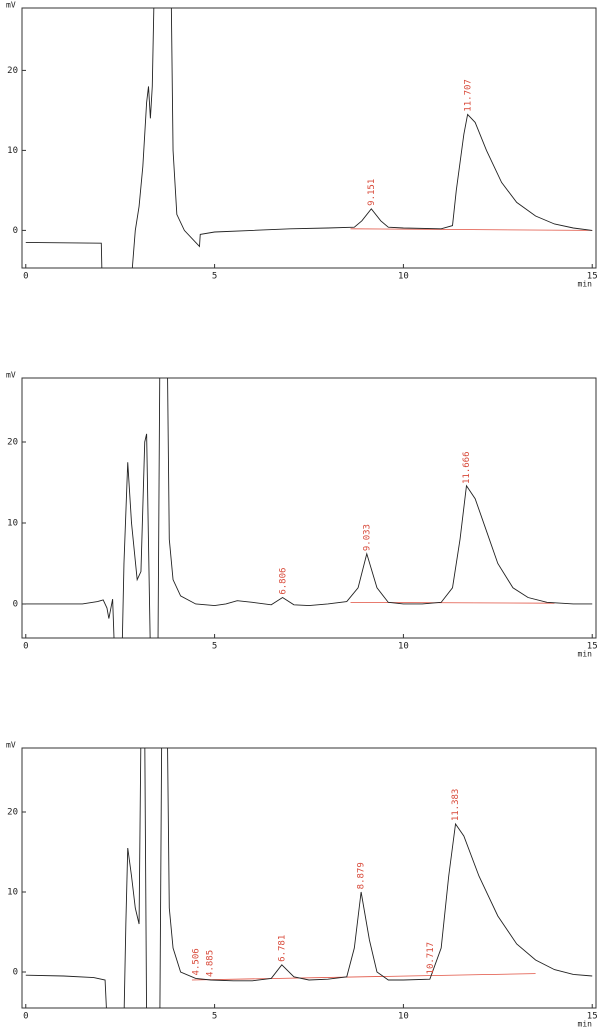  I want to click on peak-label: 6.781, so click(282, 948).